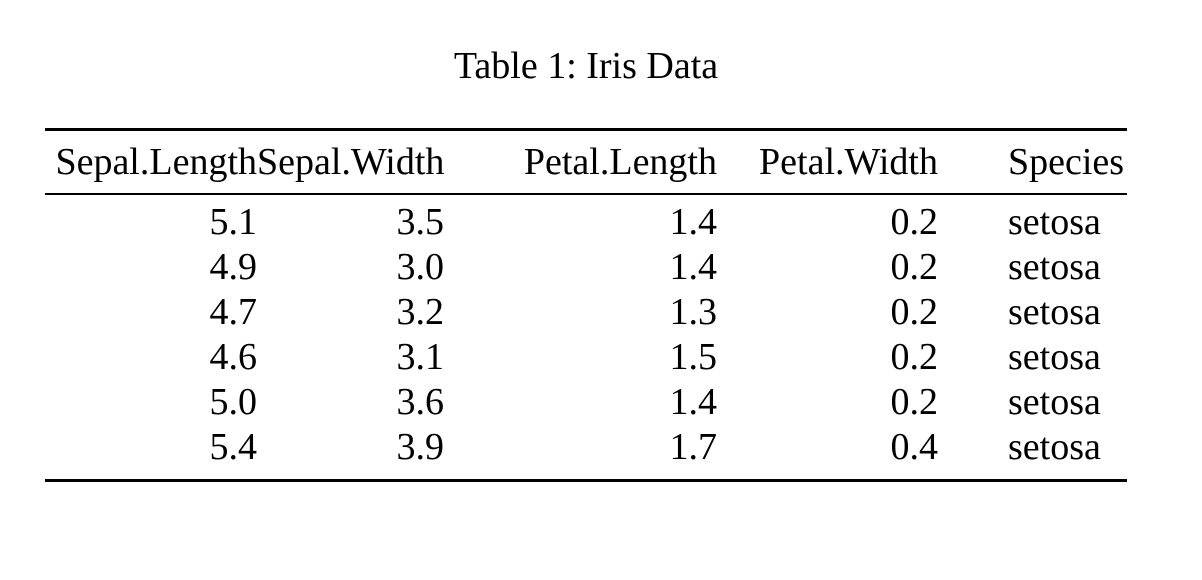 Image resolution: width=1202 pixels, height=580 pixels. What do you see at coordinates (827, 162) in the screenshot?
I see `column-header-petal-width: Petal.Width` at bounding box center [827, 162].